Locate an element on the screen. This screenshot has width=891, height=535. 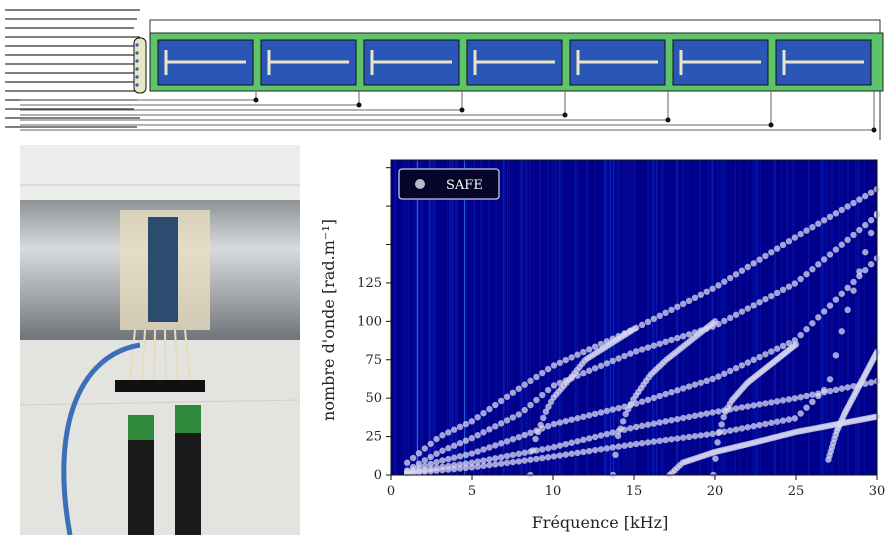
x-tick-label: 5 is located at coordinates (472, 491).